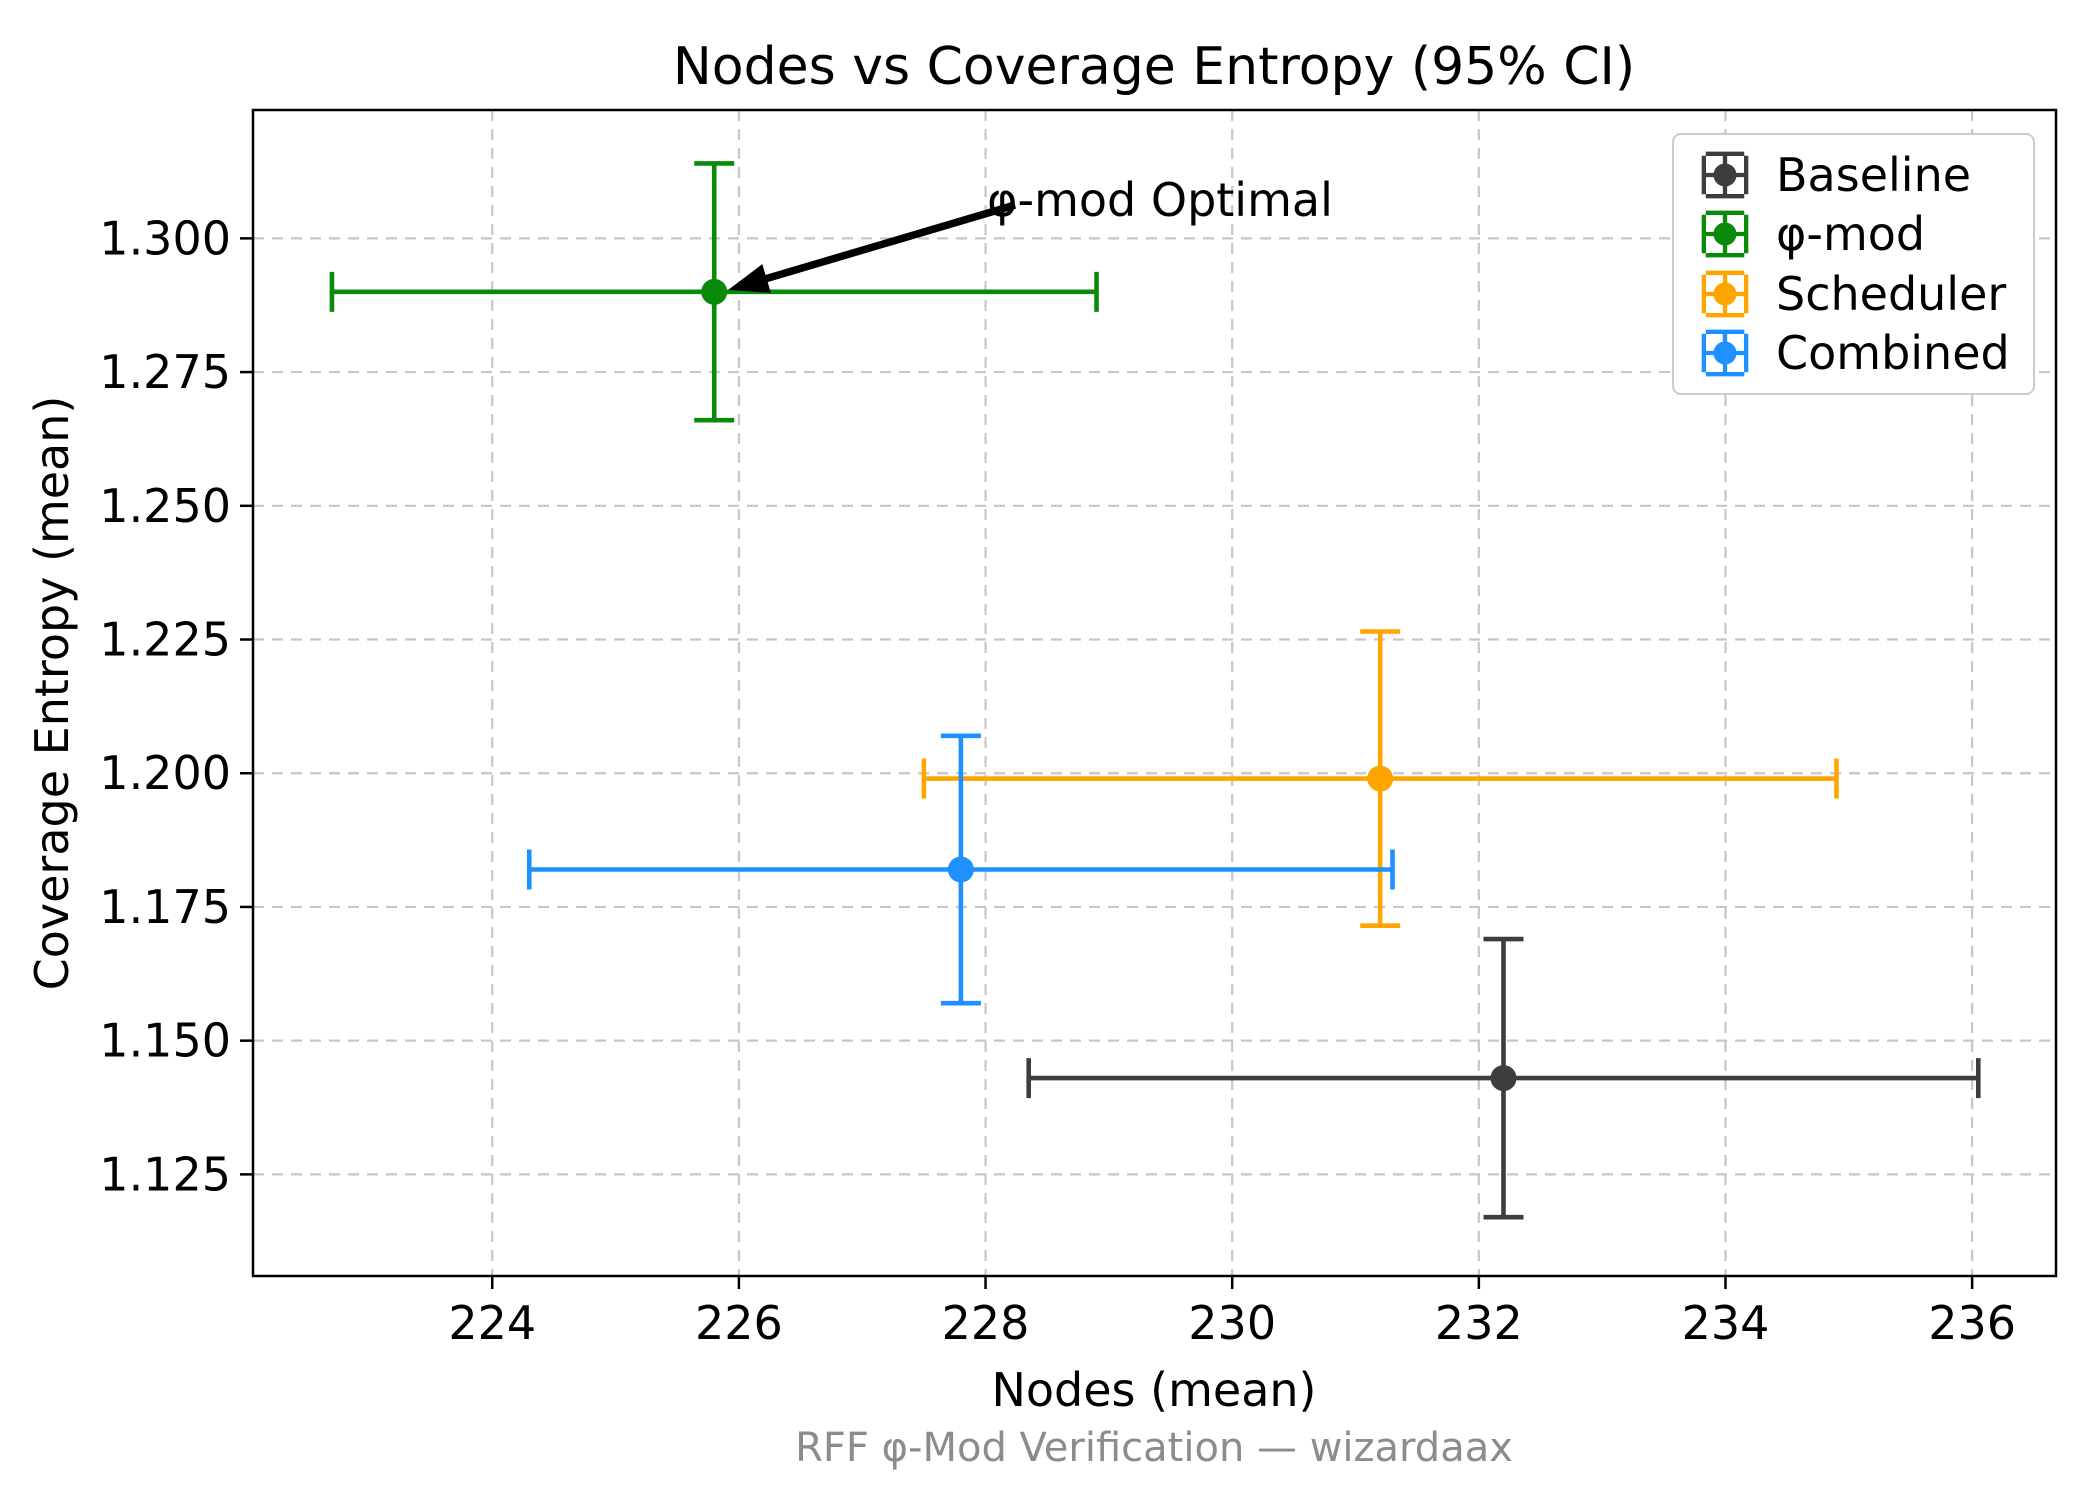 The height and width of the screenshot is (1500, 2100). I want to click on annotation-label: φ-mod Optimal, so click(1160, 200).